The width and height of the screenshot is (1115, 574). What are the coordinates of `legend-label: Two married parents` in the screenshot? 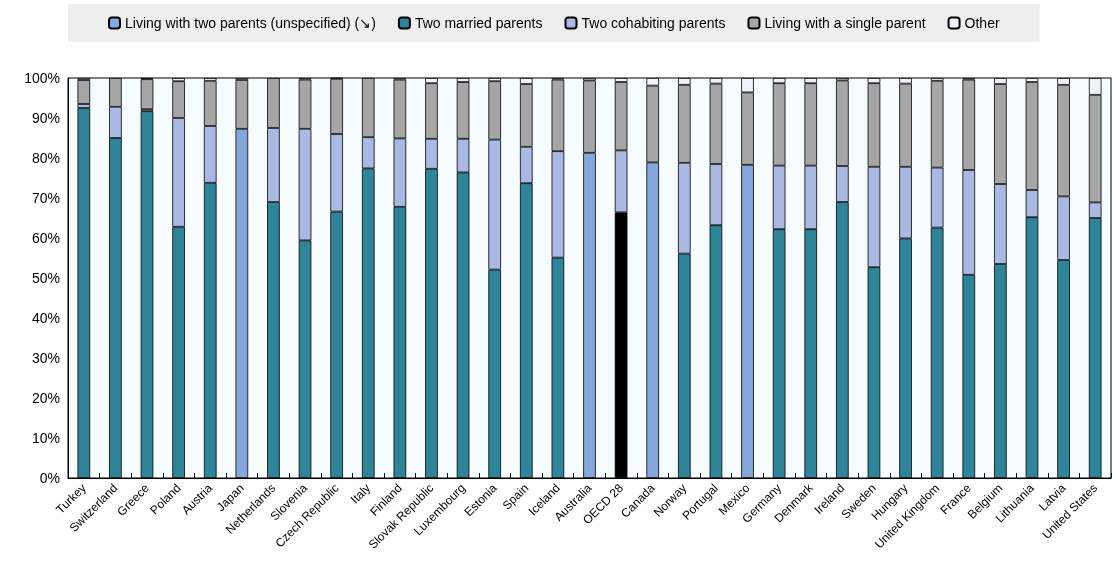 It's located at (478, 23).